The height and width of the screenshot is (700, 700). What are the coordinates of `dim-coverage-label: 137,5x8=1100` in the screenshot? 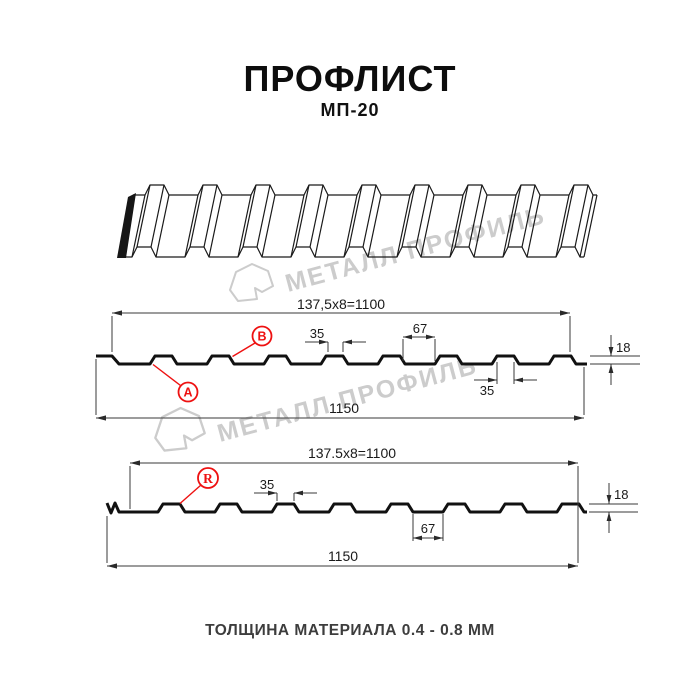 It's located at (341, 304).